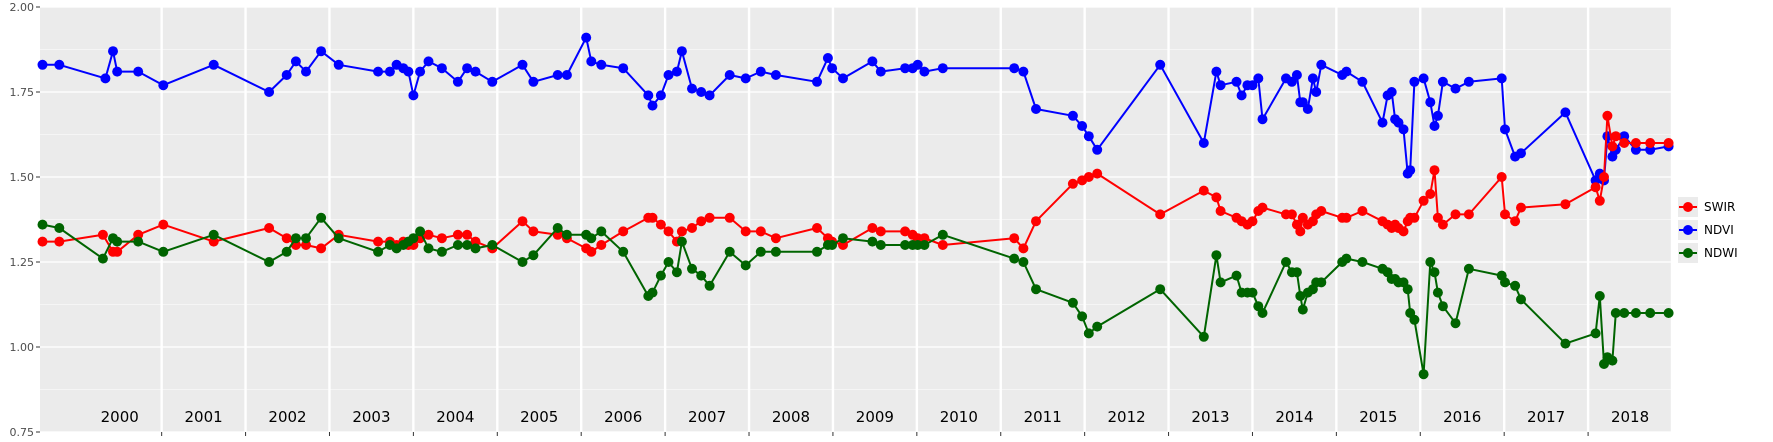 Image resolution: width=1773 pixels, height=442 pixels. What do you see at coordinates (371, 417) in the screenshot?
I see `year-label: 2003` at bounding box center [371, 417].